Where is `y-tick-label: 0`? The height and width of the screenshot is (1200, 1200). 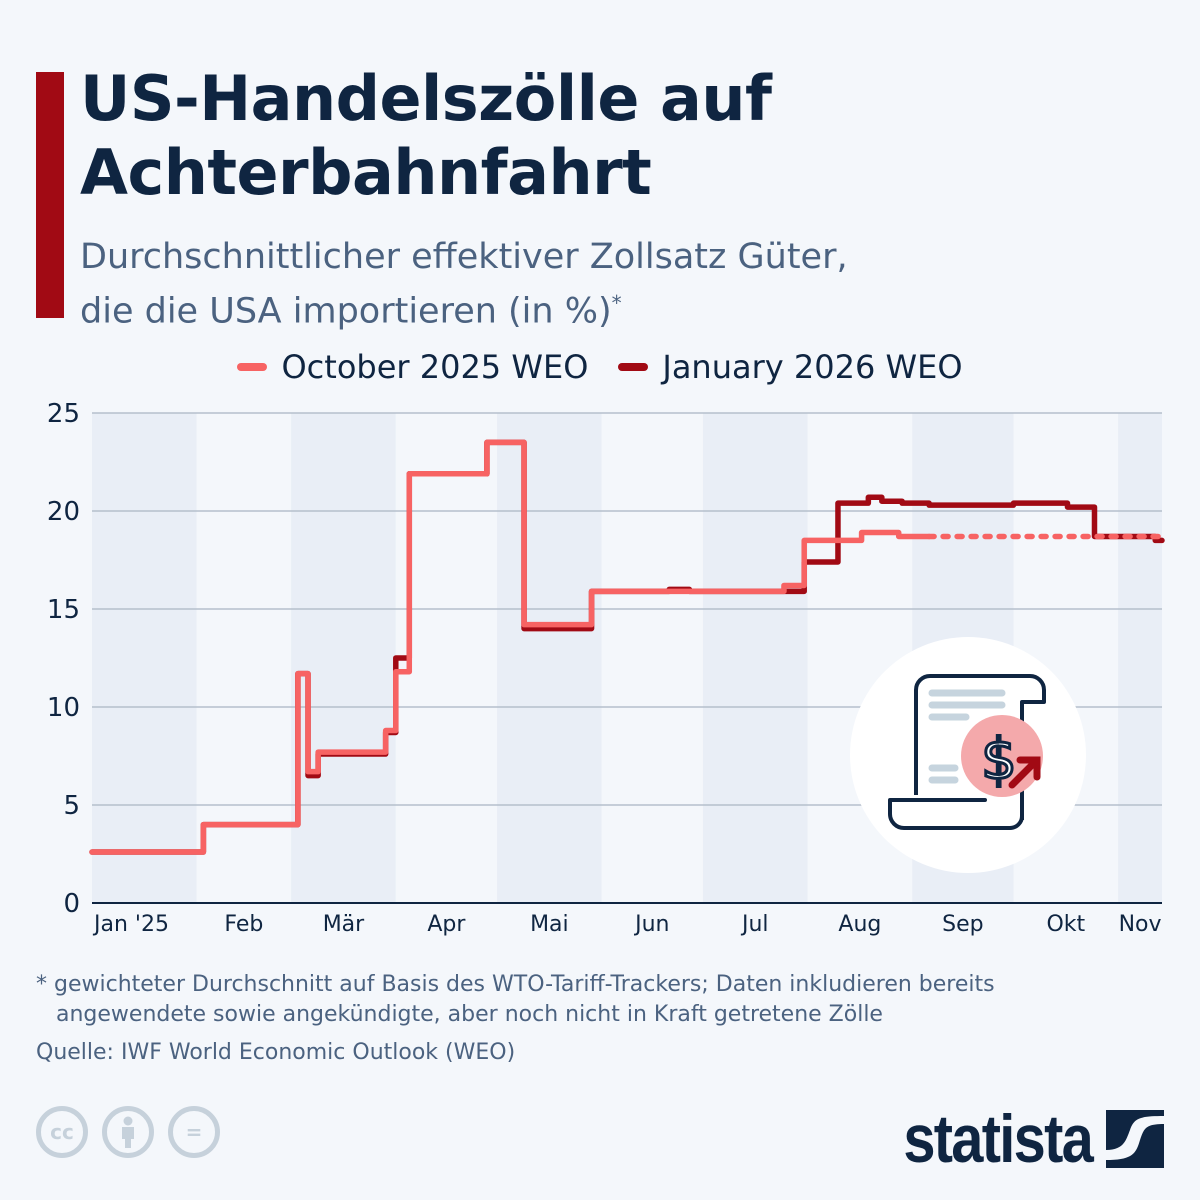 y-tick-label: 0 is located at coordinates (71, 904).